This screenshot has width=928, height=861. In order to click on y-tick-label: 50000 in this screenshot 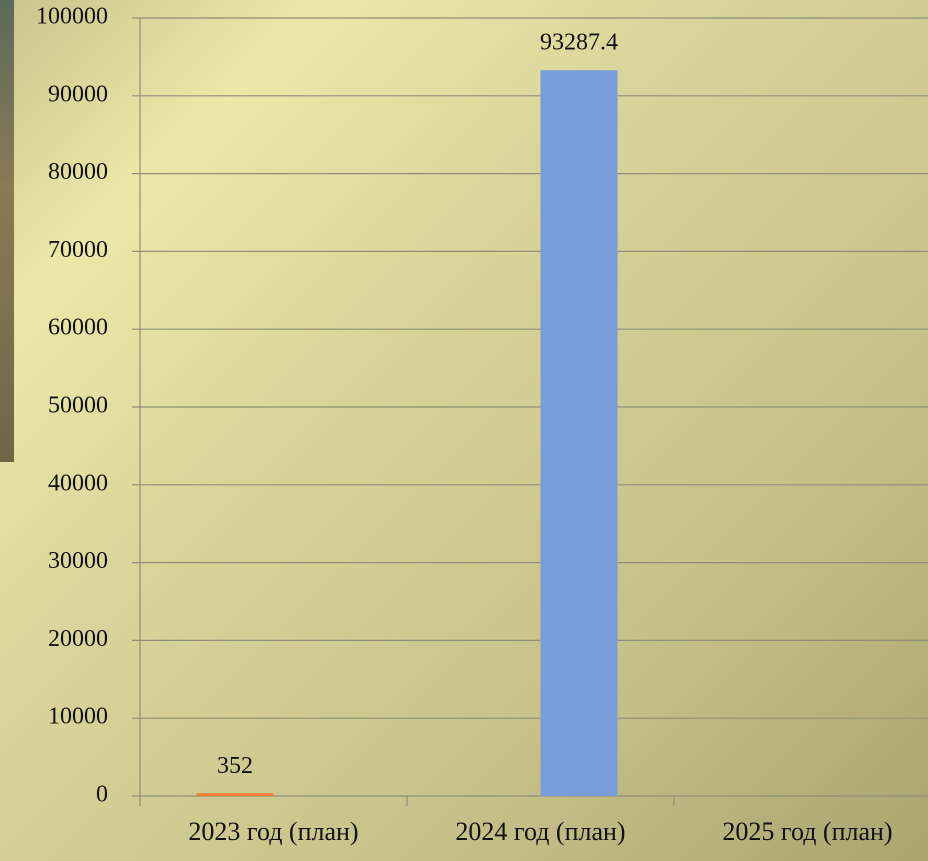, I will do `click(78, 406)`.